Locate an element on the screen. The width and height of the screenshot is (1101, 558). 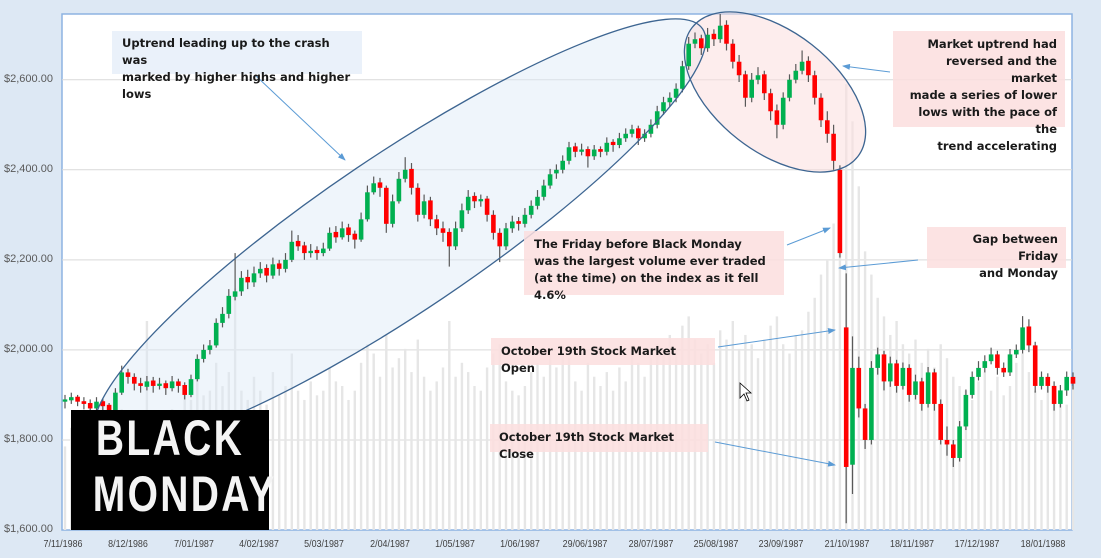
logo-line-2: MONDAY is located at coordinates (184, 494).